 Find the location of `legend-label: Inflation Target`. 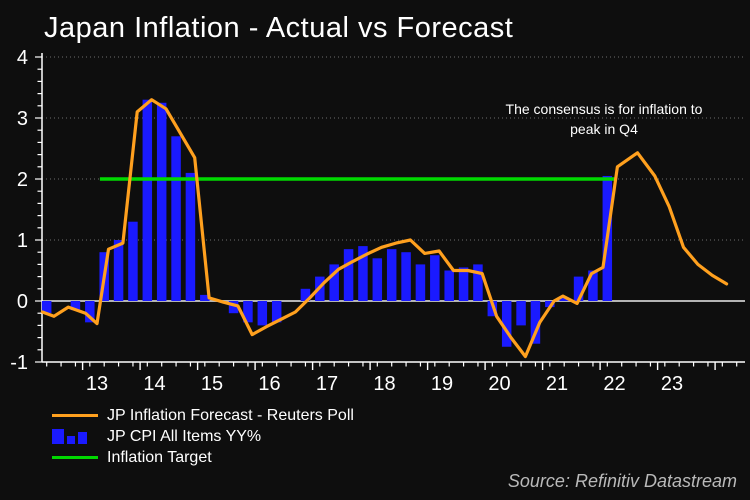

legend-label: Inflation Target is located at coordinates (159, 457).